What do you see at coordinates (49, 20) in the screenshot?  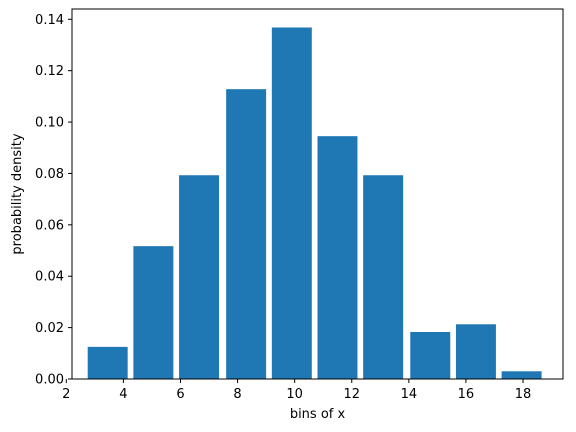 I see `y-tick-label: 0.14` at bounding box center [49, 20].